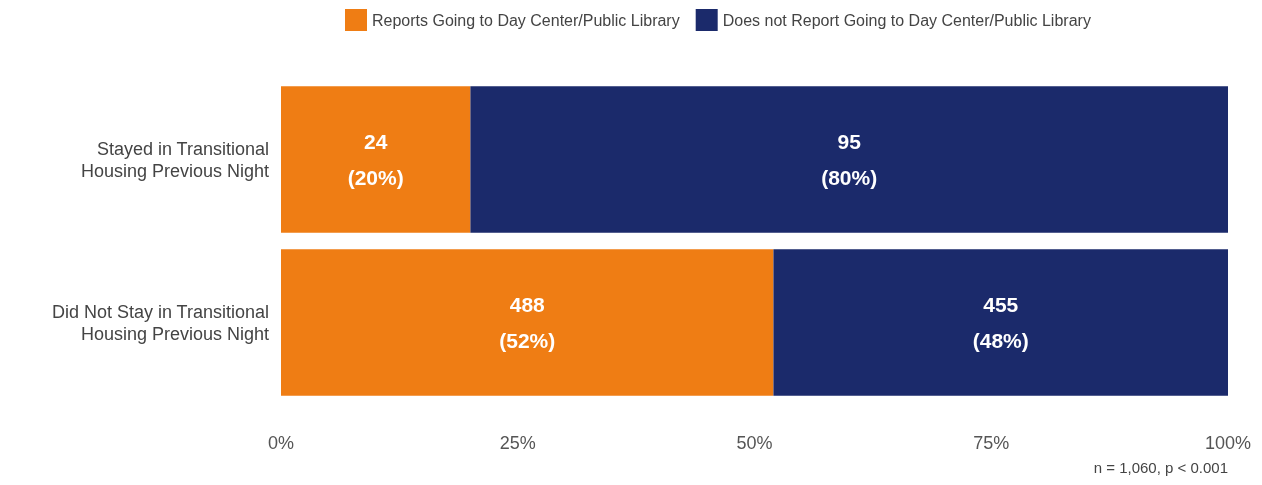 The width and height of the screenshot is (1262, 485). Describe the element at coordinates (526, 20) in the screenshot. I see `legend-label: Reports Going to Day Center/Public Library` at that location.